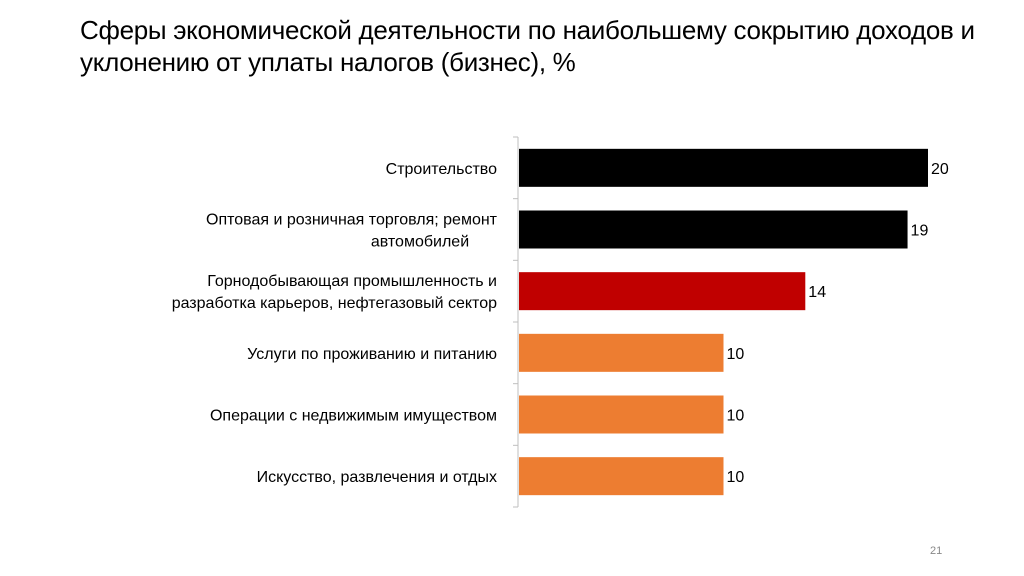 The height and width of the screenshot is (576, 1024). I want to click on category-label: Строительство, so click(441, 169).